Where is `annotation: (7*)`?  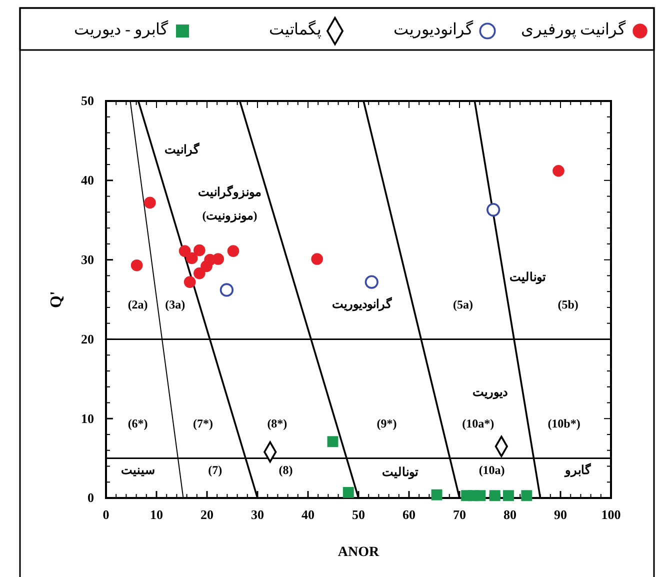
annotation: (7*) is located at coordinates (202, 423).